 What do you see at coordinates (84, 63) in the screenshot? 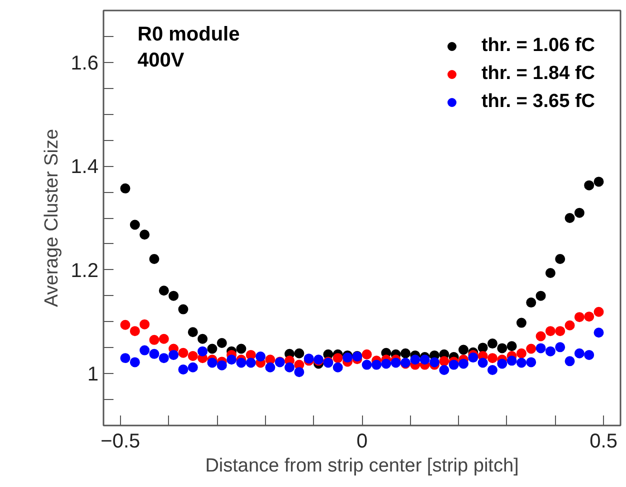
I see `y-tick-label: 1.6` at bounding box center [84, 63].